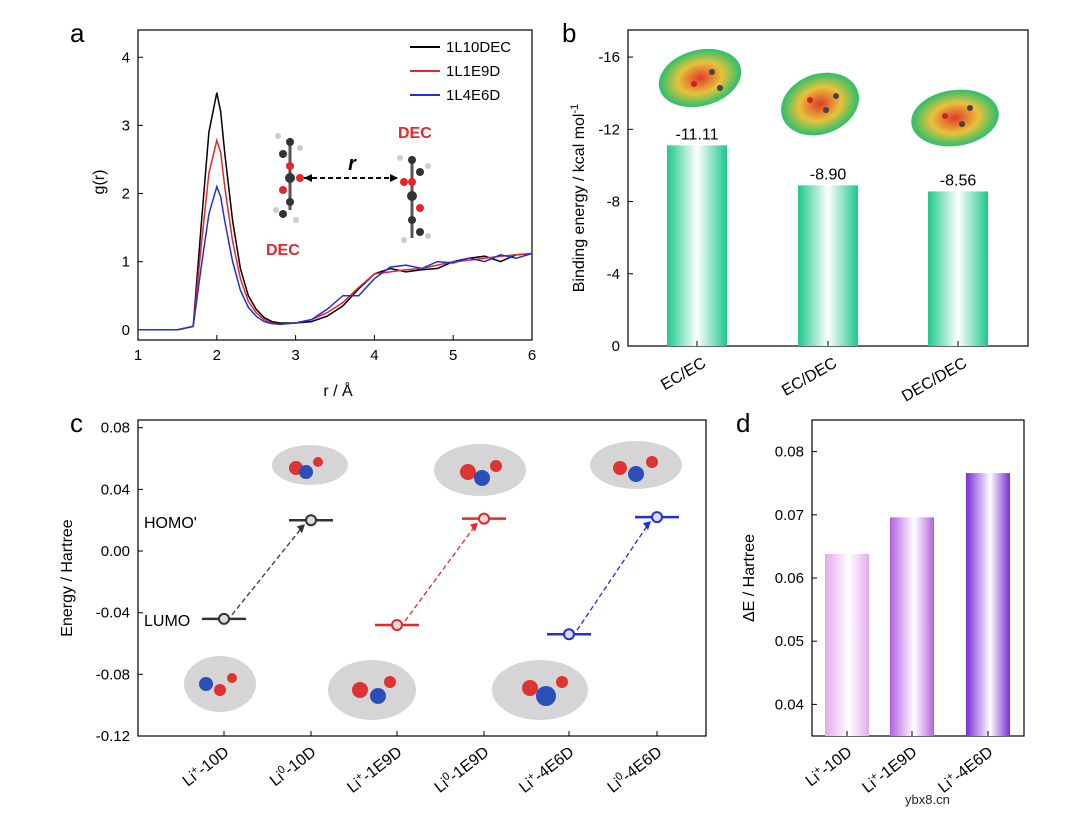 The image size is (1080, 827). What do you see at coordinates (634, 769) in the screenshot?
I see `c-category-label: Li0-4E6D` at bounding box center [634, 769].